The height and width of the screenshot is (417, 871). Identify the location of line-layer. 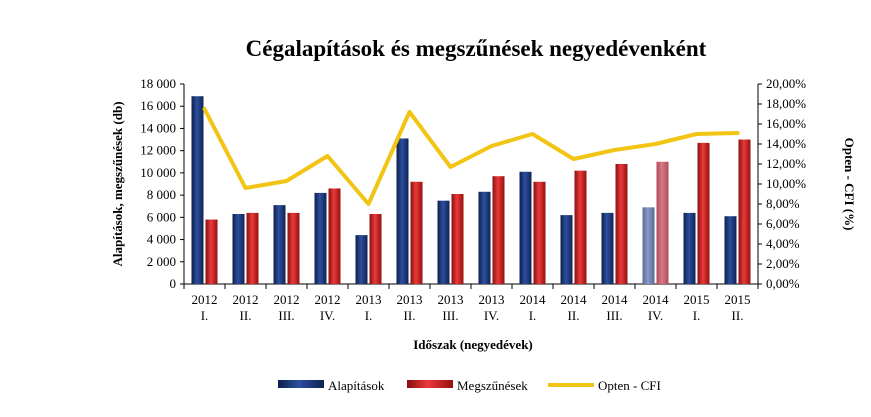
(471, 156).